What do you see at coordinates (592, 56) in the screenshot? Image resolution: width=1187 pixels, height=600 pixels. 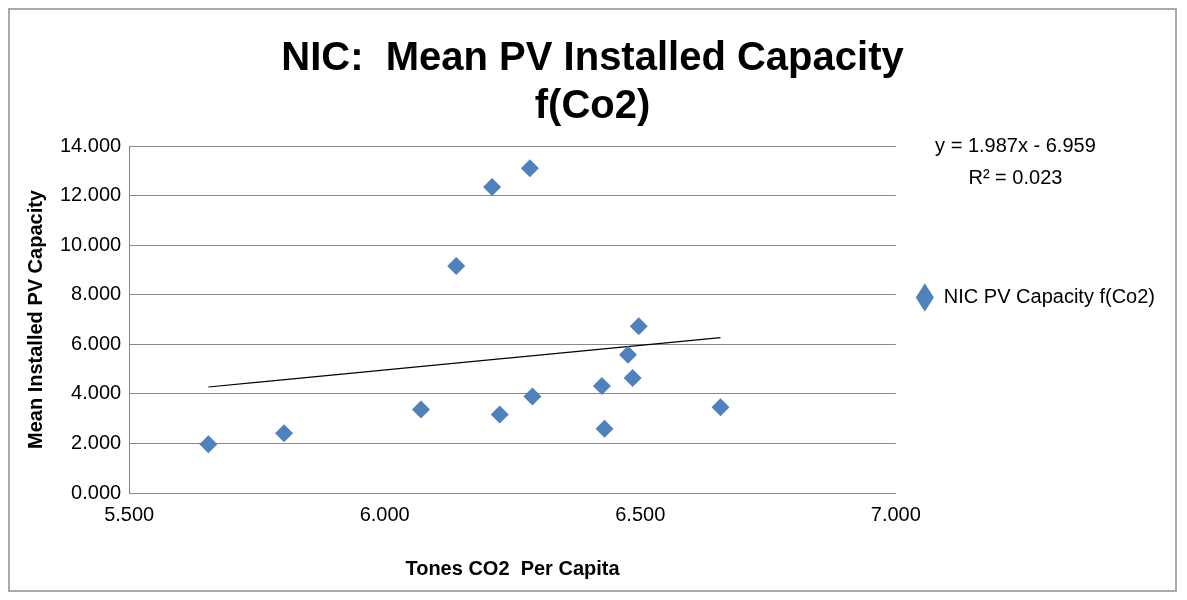 I see `text: NIC: Mean PV Installed Capacity` at bounding box center [592, 56].